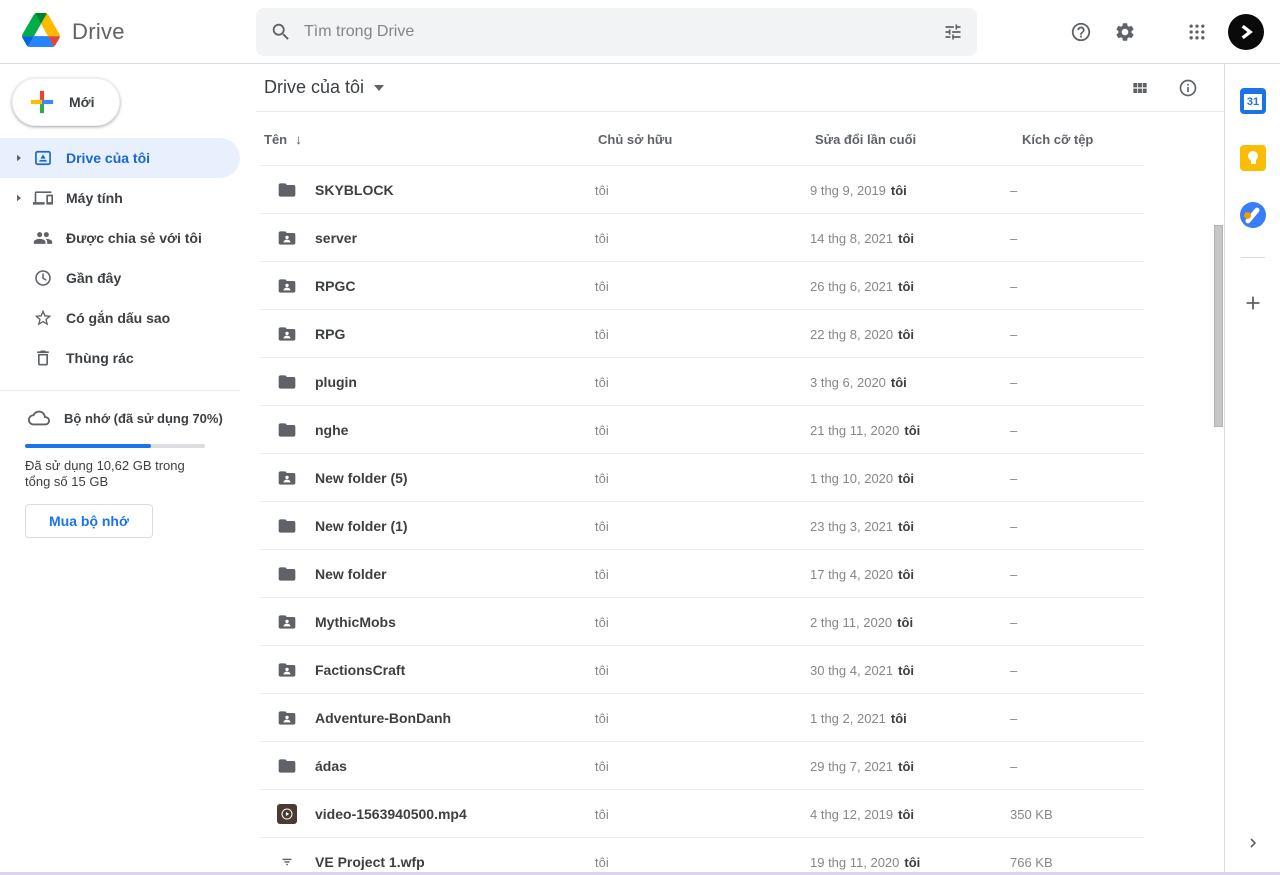 The image size is (1280, 875). Describe the element at coordinates (866, 139) in the screenshot. I see `column-header-modified: Sửa đổi lần cuối` at that location.